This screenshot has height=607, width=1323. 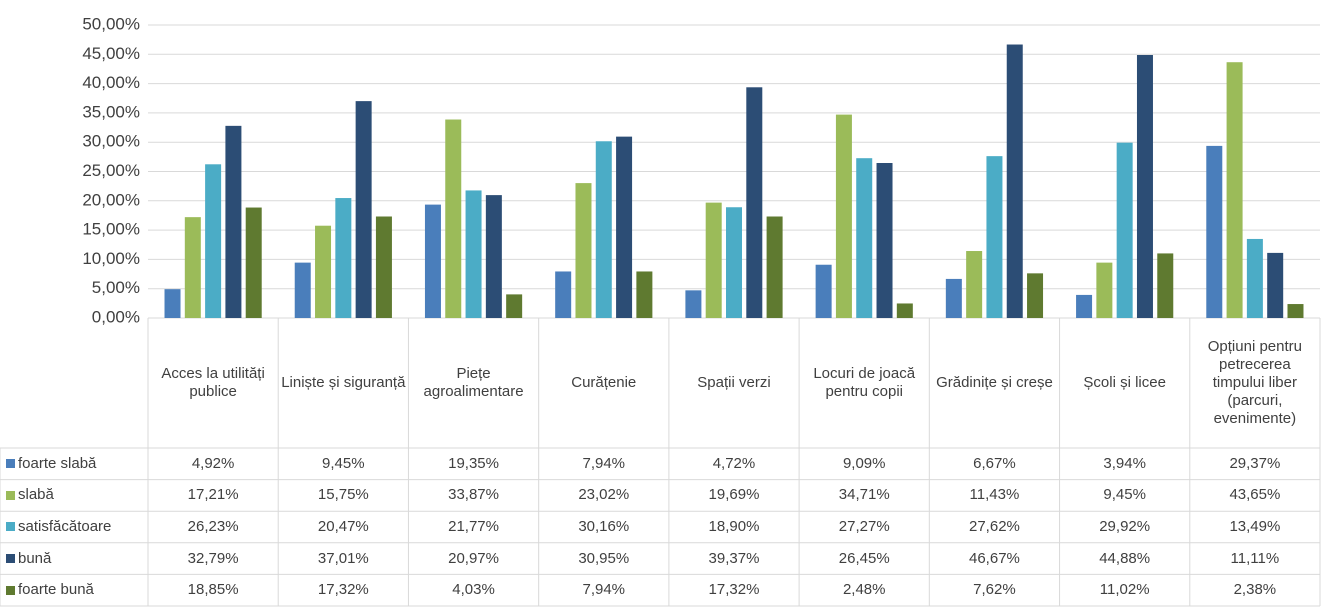 What do you see at coordinates (994, 382) in the screenshot?
I see `category-label: Grădinițe și creșe` at bounding box center [994, 382].